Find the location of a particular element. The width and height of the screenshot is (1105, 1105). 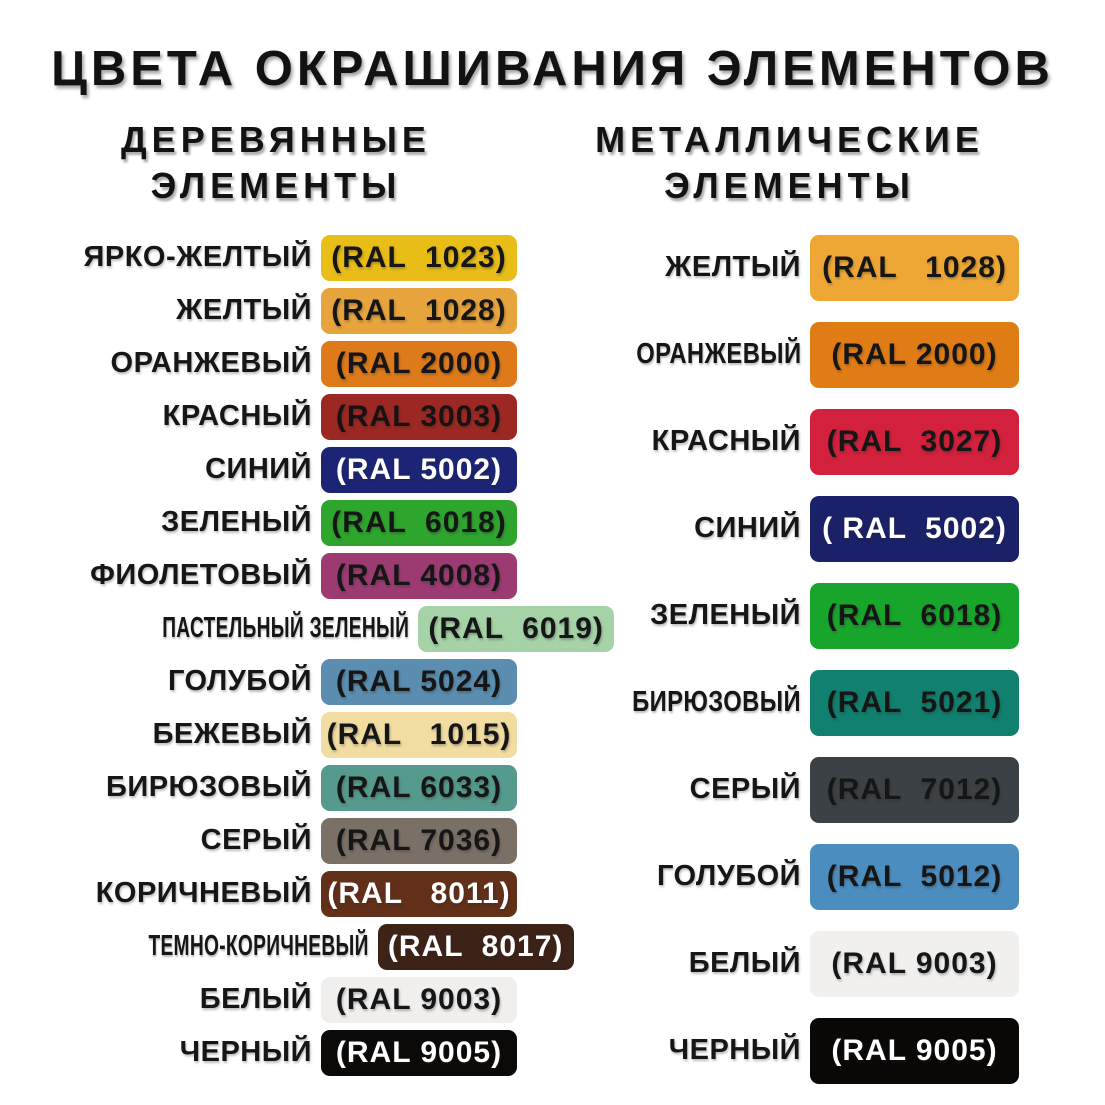

color-name-text: ТЕМНО-КОРИЧНЕВЫЙ is located at coordinates (258, 946).